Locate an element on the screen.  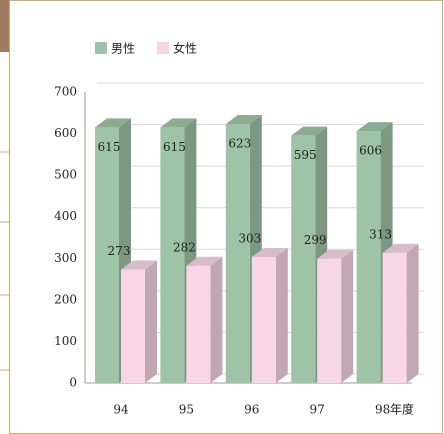
x-axis-label: 年度 is located at coordinates (402, 409).